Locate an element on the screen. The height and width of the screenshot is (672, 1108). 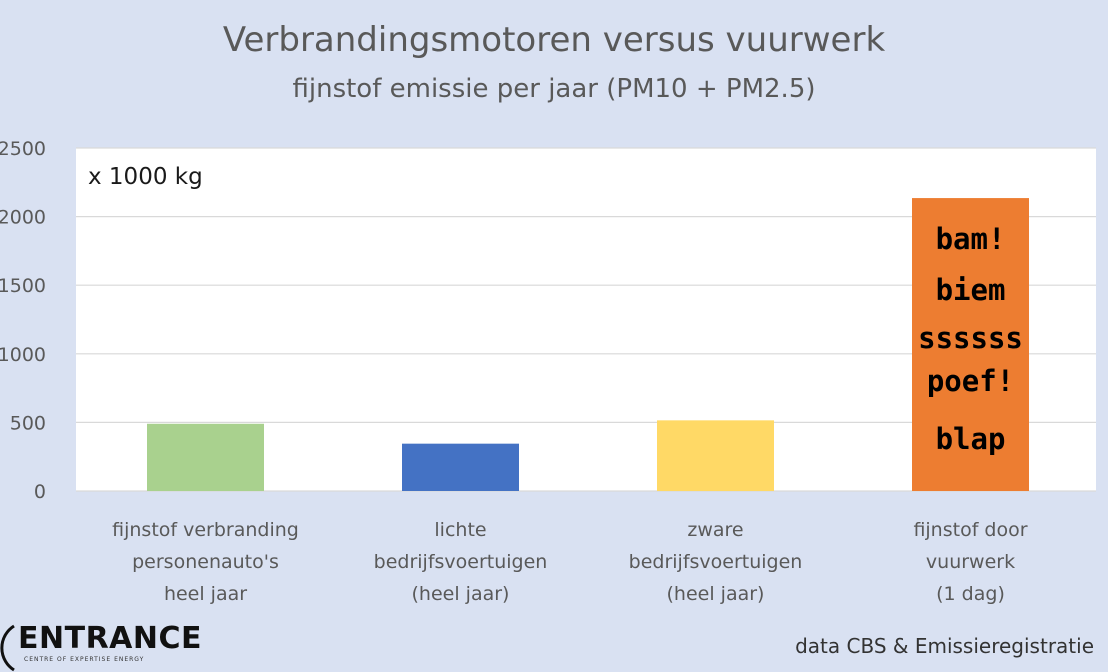
x-tick-label: (1 dag) is located at coordinates (970, 594).